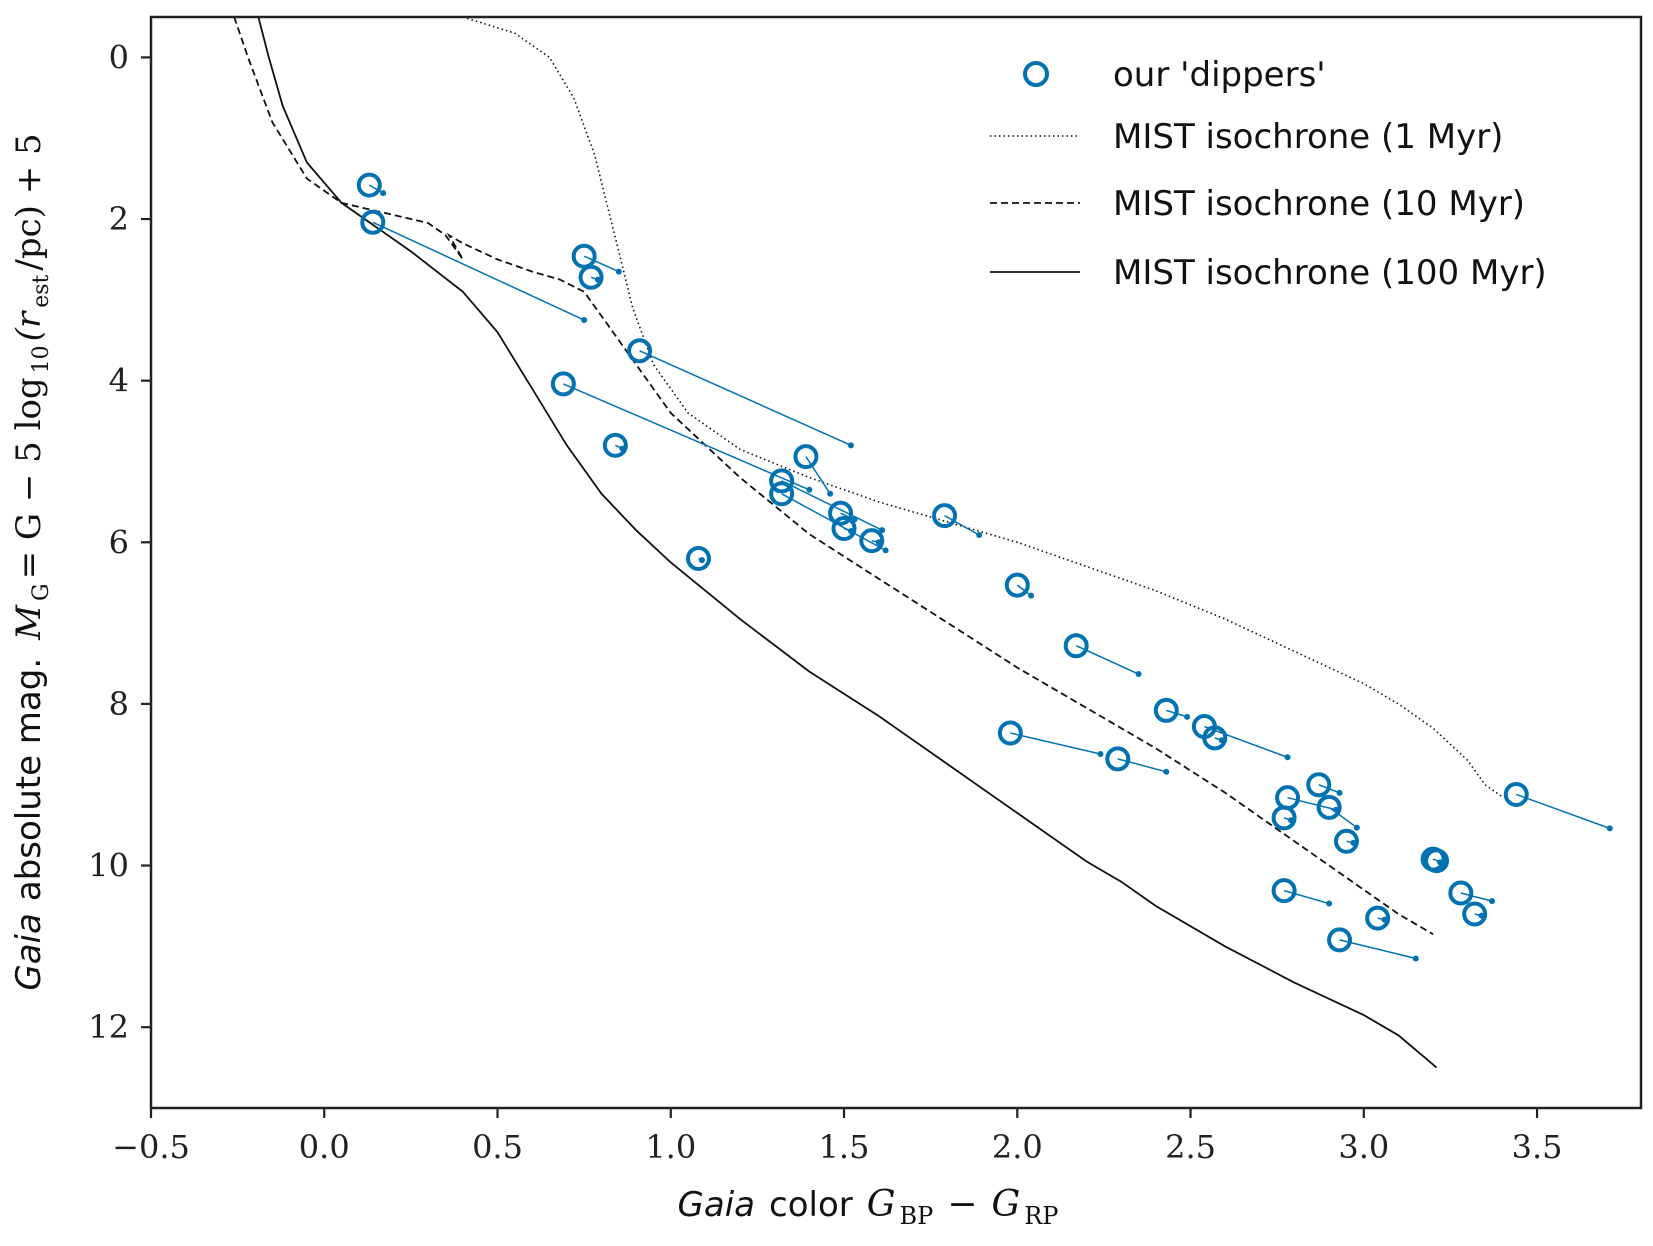 The width and height of the screenshot is (1653, 1246). What do you see at coordinates (1257, 204) in the screenshot?
I see `legend-entry-10myr: MIST isochrone (10 Myr)` at bounding box center [1257, 204].